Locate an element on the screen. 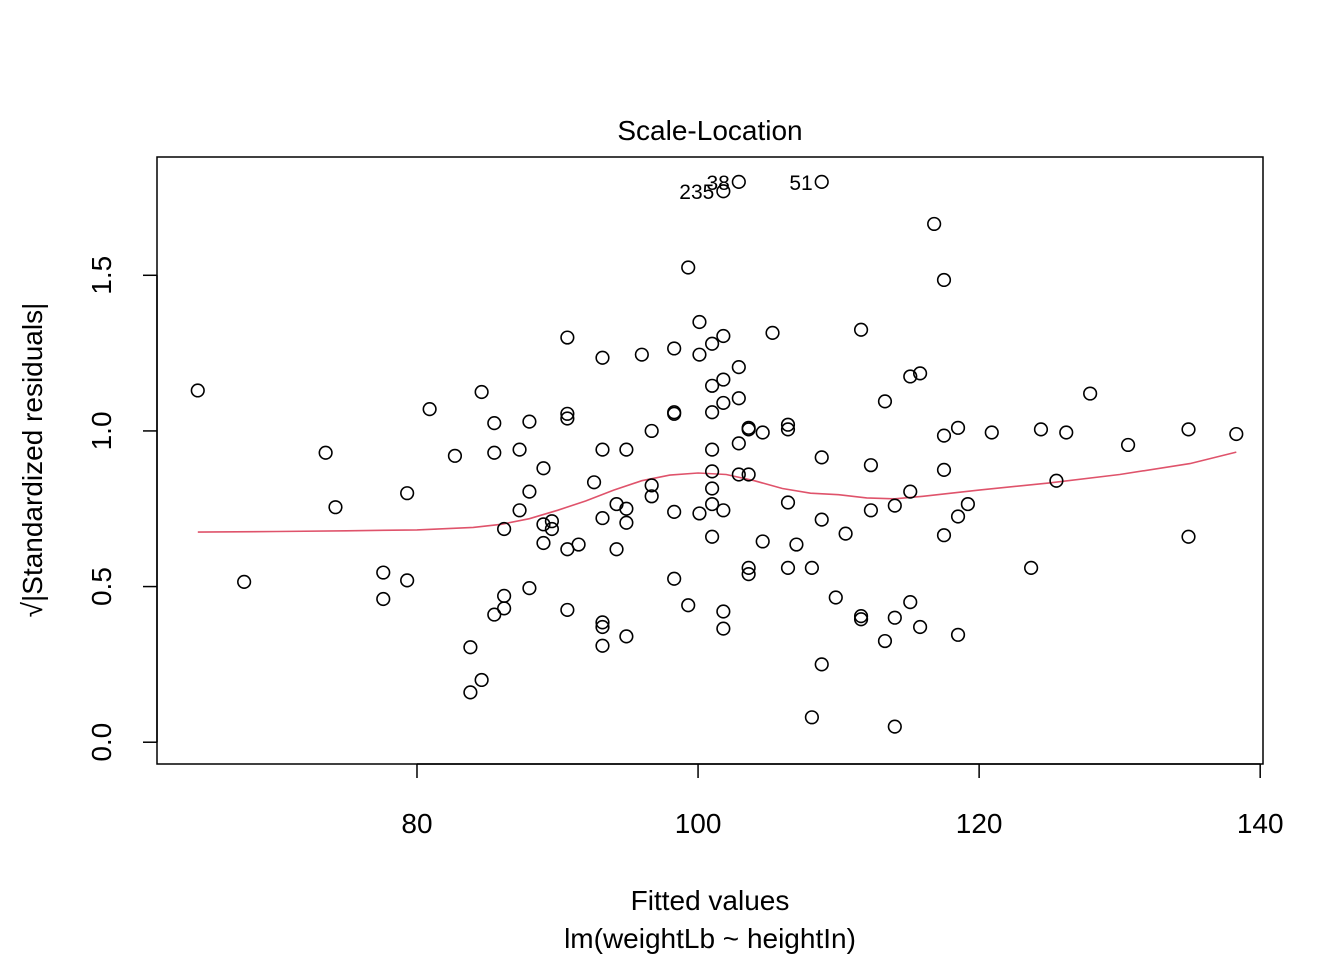 The width and height of the screenshot is (1344, 960). point-annotation: 51 is located at coordinates (800, 183).